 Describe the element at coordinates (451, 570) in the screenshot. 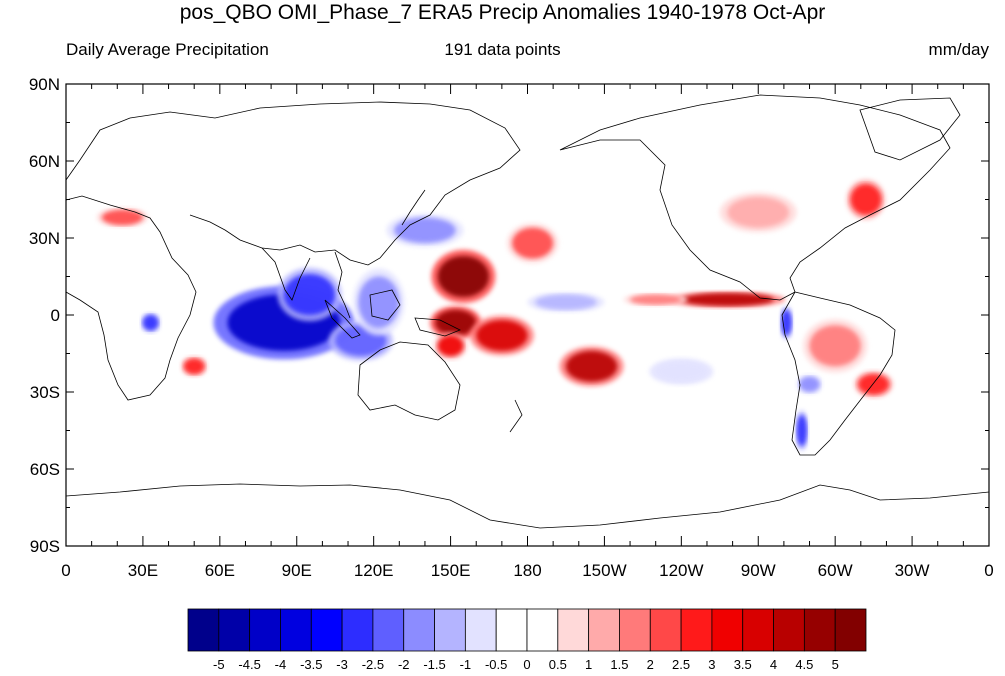

I see `lon-tick-label: 150E` at that location.